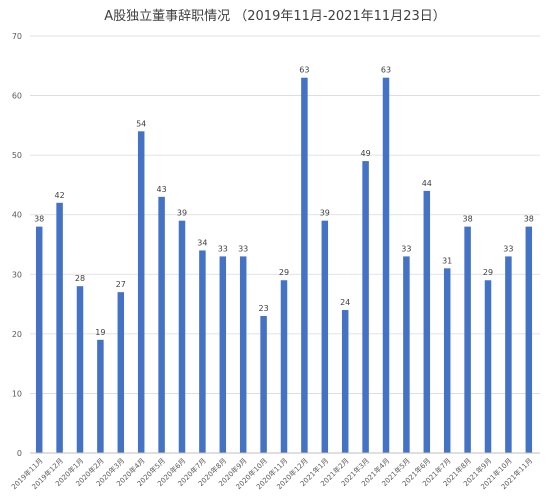 Image resolution: width=550 pixels, height=501 pixels. What do you see at coordinates (345, 302) in the screenshot?
I see `data-label: 24` at bounding box center [345, 302].